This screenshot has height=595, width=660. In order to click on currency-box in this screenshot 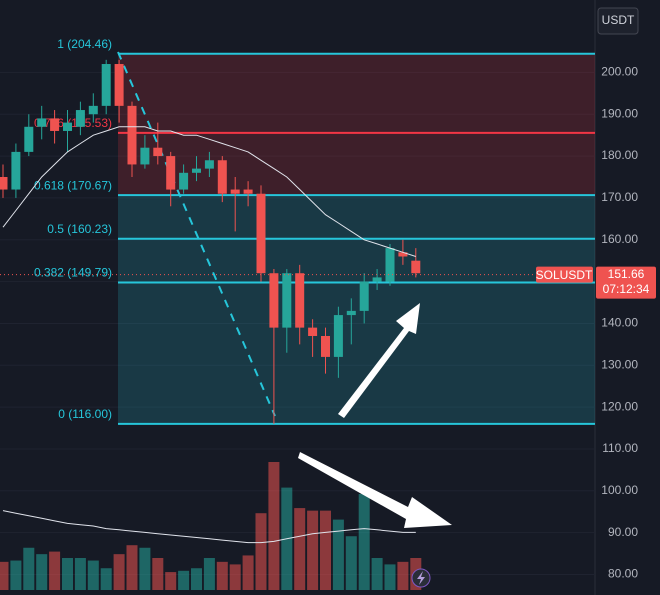, I will do `click(618, 21)`.